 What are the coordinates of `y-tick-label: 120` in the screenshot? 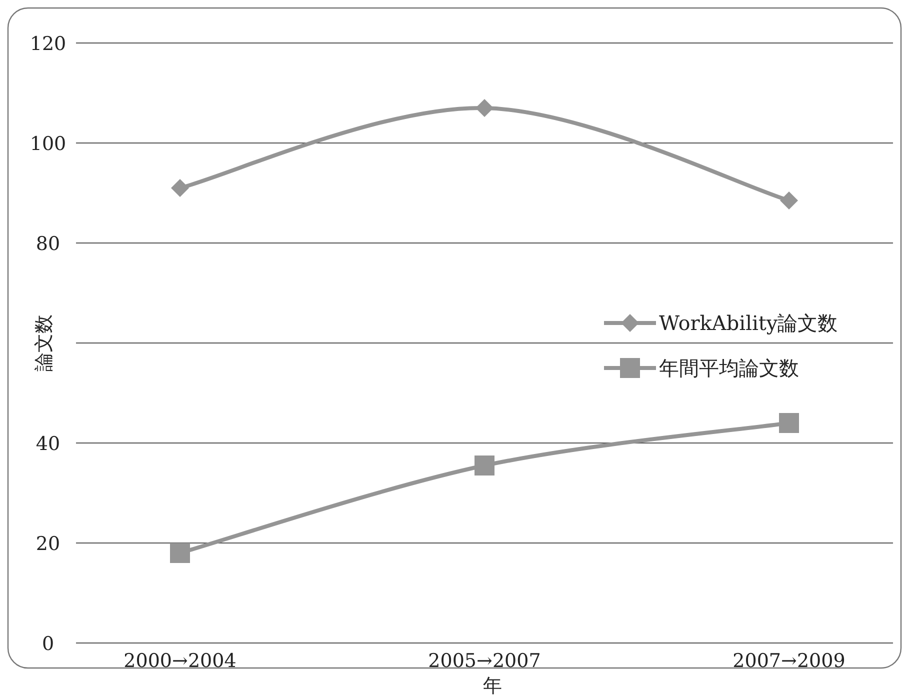 It's located at (48, 44).